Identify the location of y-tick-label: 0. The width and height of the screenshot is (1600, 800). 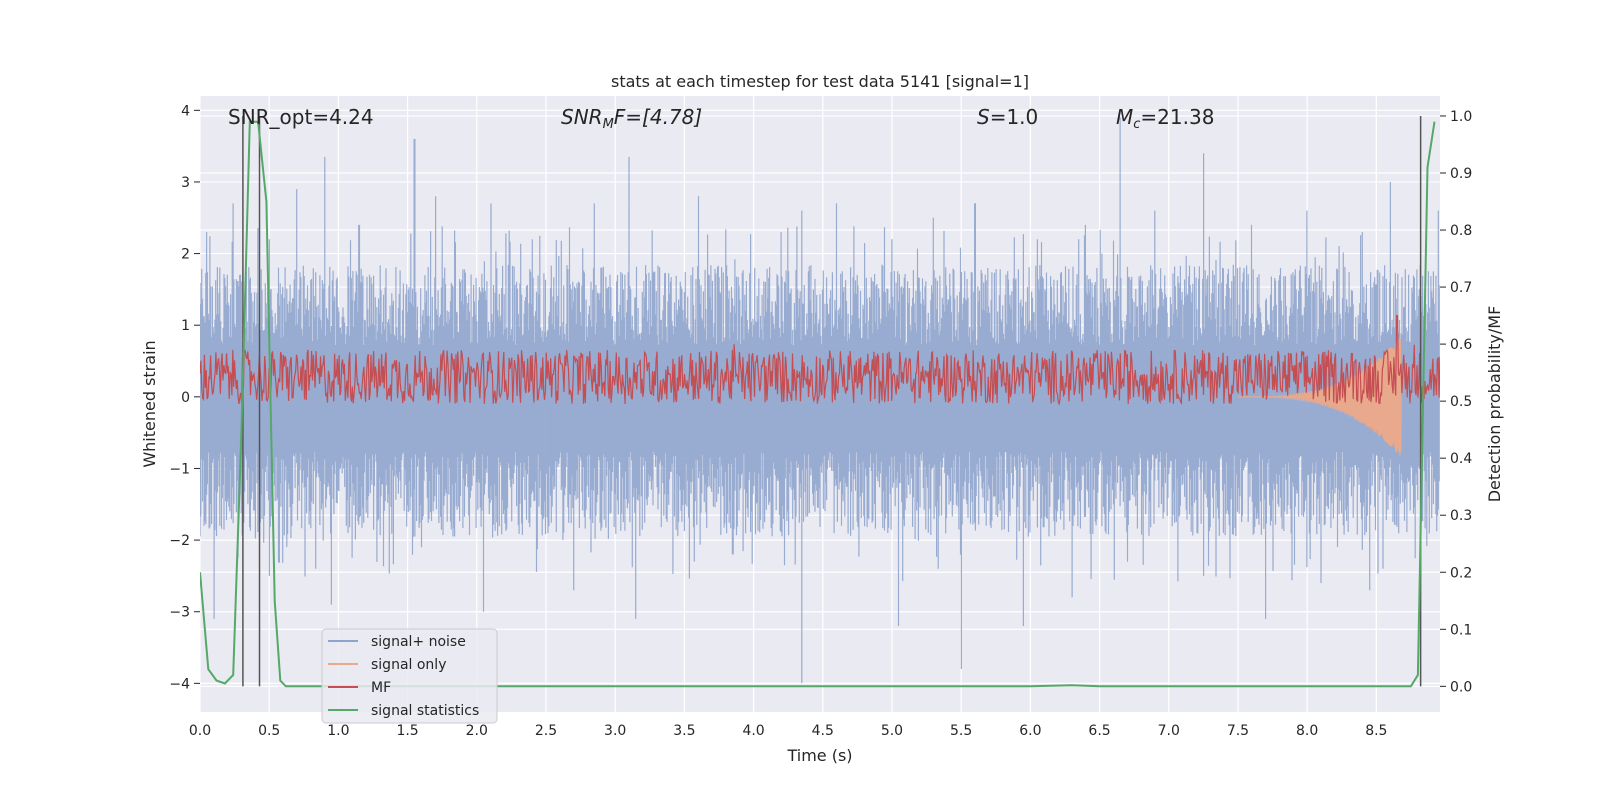
(185, 398).